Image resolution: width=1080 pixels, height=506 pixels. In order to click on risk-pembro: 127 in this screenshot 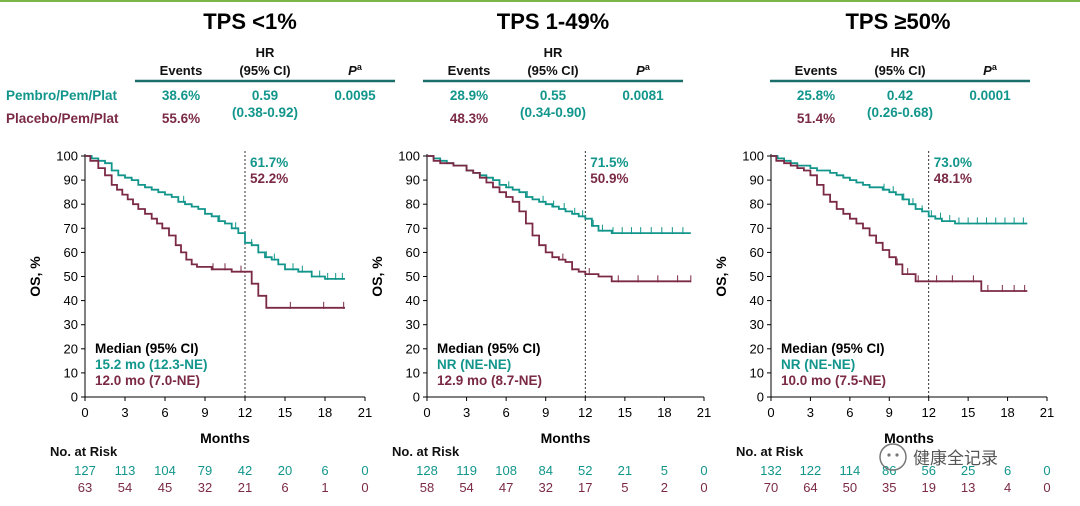, I will do `click(85, 470)`.